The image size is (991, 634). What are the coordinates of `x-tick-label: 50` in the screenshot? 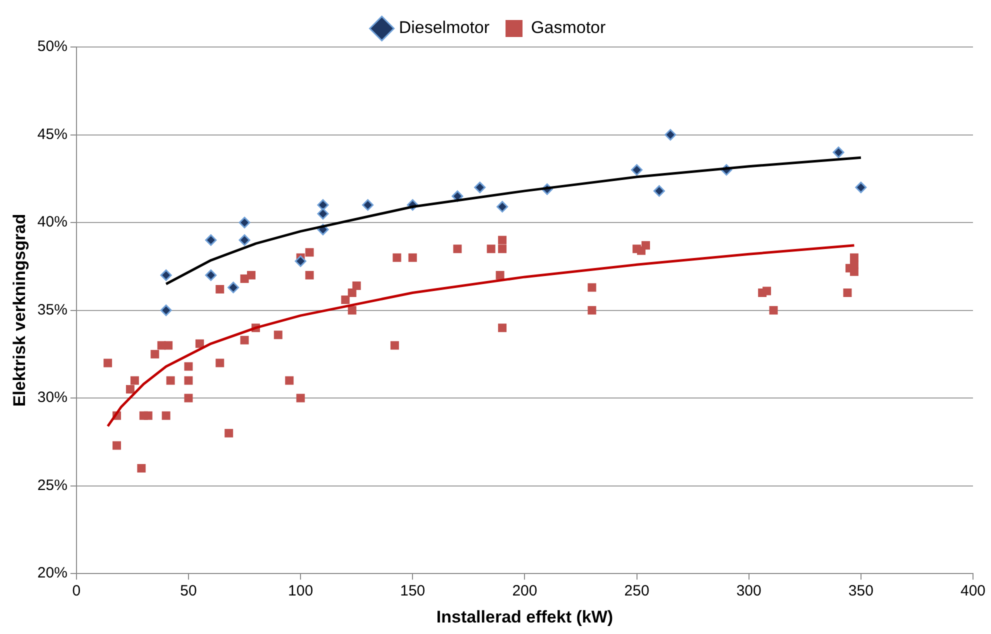 It's located at (188, 591).